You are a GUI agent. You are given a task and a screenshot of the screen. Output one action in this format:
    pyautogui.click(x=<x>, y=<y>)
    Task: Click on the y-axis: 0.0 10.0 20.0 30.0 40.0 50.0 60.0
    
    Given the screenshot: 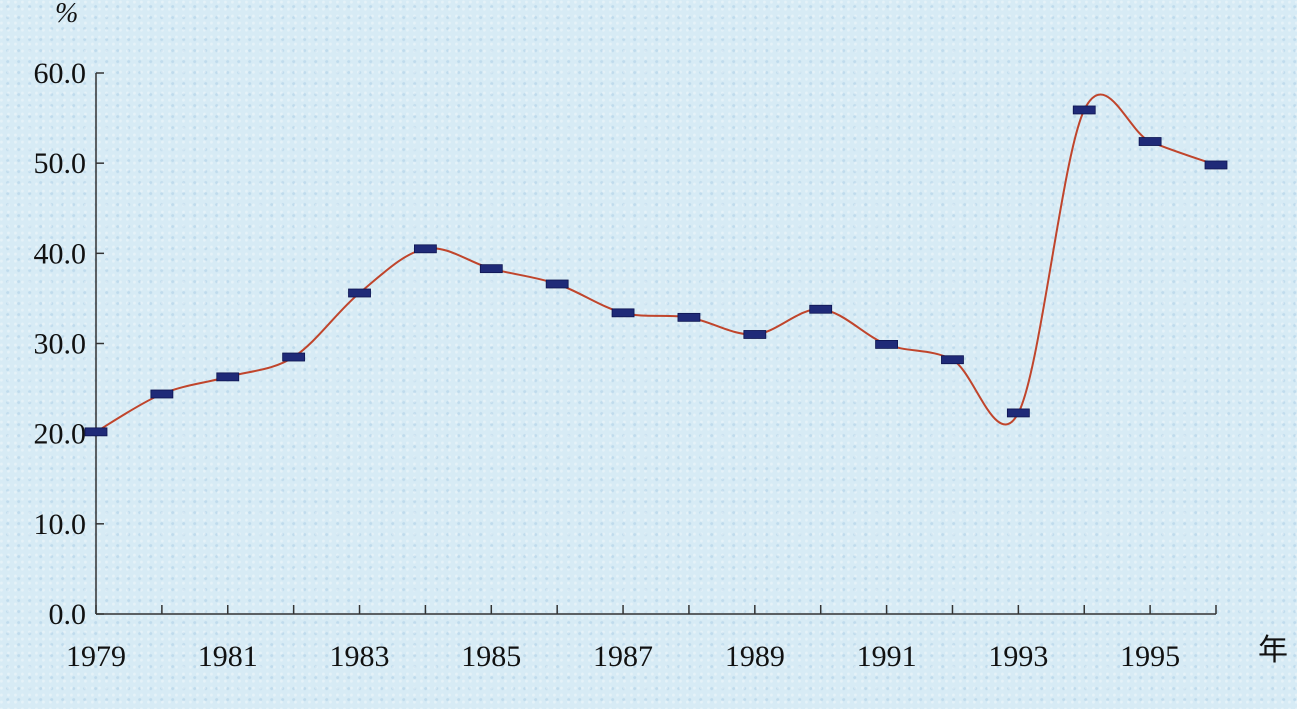 What is the action you would take?
    pyautogui.click(x=69, y=344)
    